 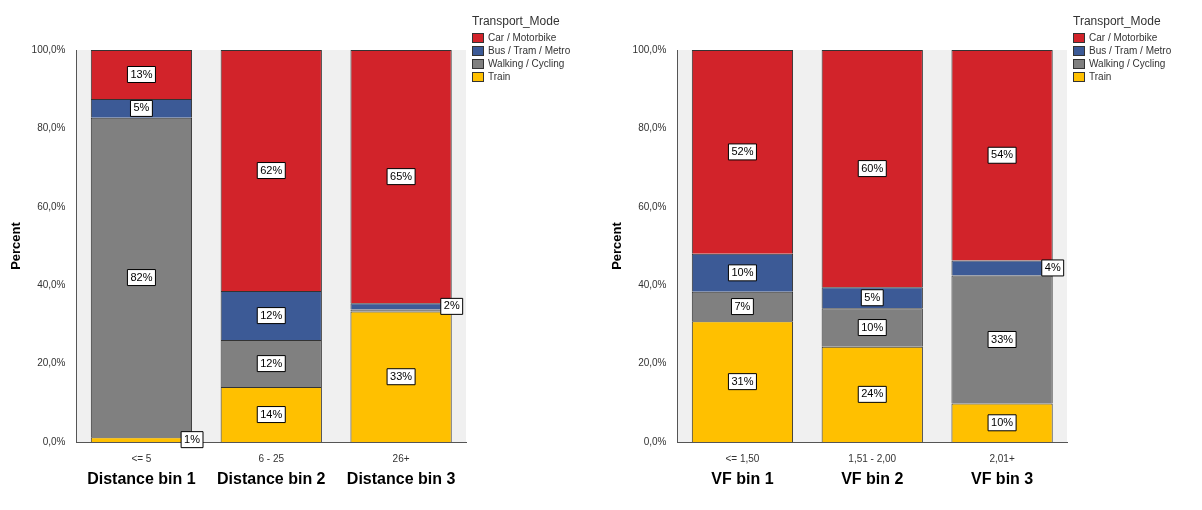 What do you see at coordinates (141, 458) in the screenshot?
I see `x-tick-label: <= 5` at bounding box center [141, 458].